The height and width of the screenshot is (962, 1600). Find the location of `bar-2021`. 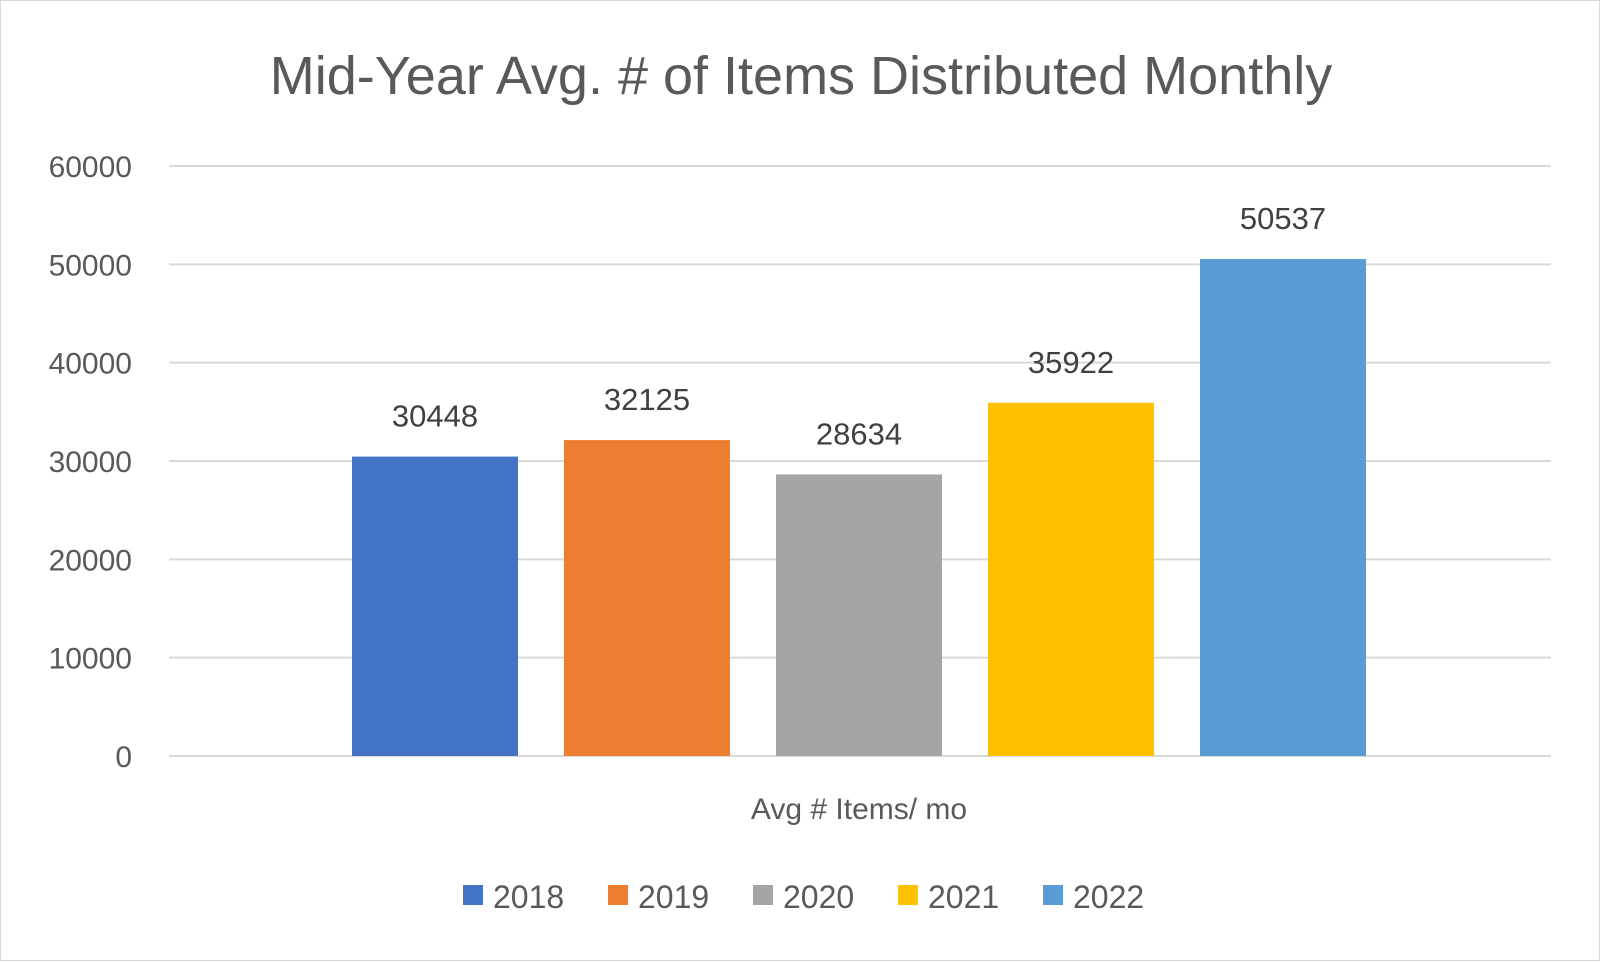

bar-2021 is located at coordinates (1071, 579).